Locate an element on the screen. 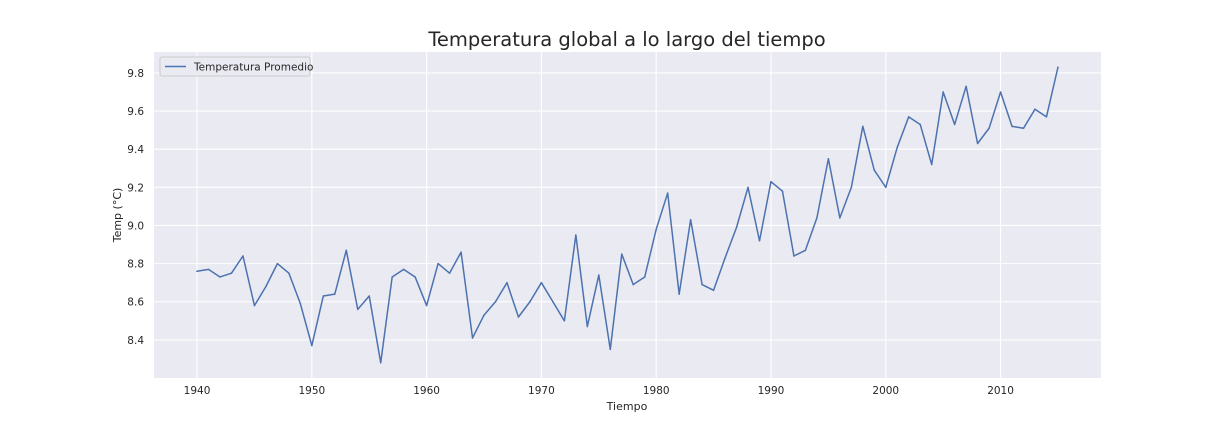 The height and width of the screenshot is (432, 1224). legend: Temperatura Promedio is located at coordinates (236, 66).